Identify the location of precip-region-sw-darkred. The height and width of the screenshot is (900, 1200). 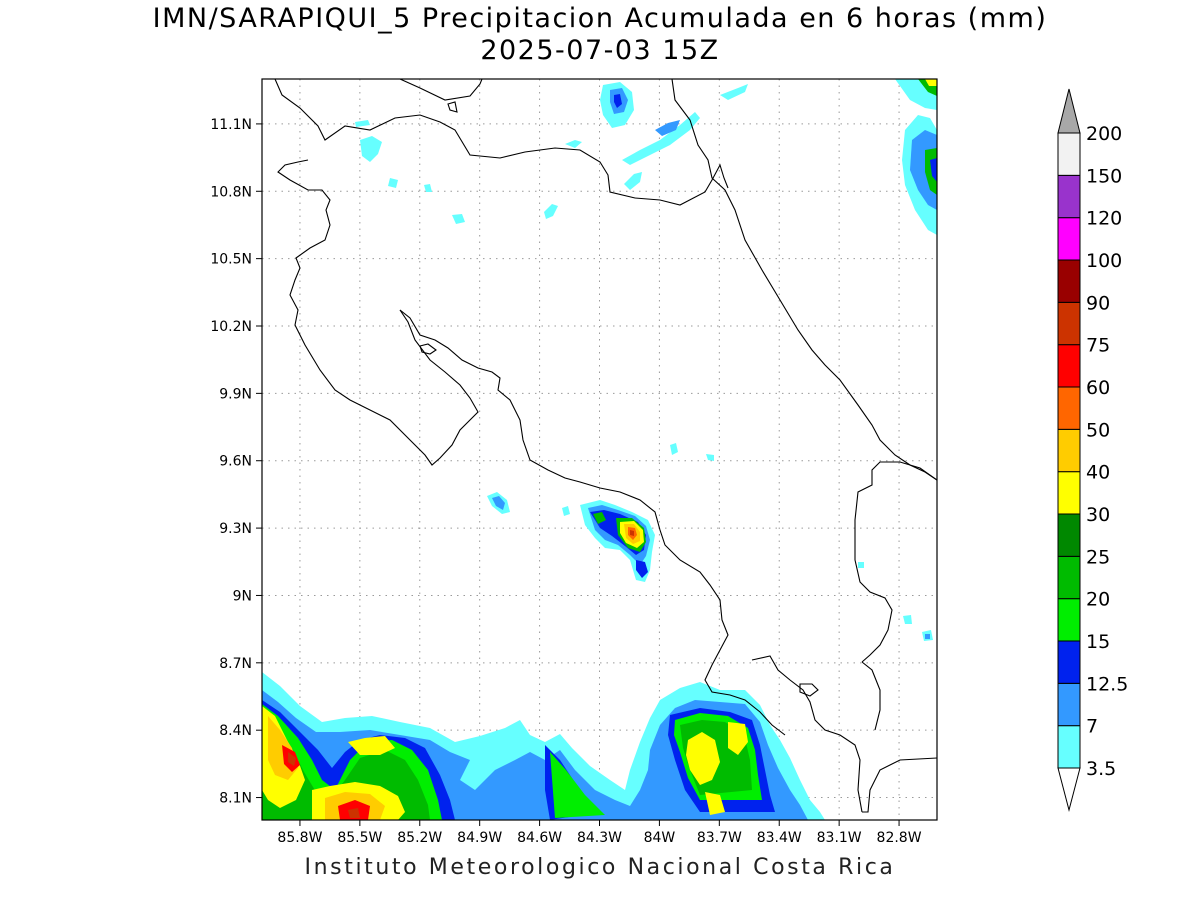
(324, 785).